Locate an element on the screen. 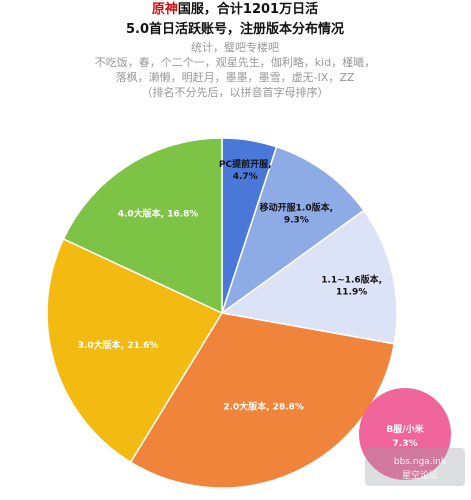  callout-label: B服/小米 is located at coordinates (405, 429).